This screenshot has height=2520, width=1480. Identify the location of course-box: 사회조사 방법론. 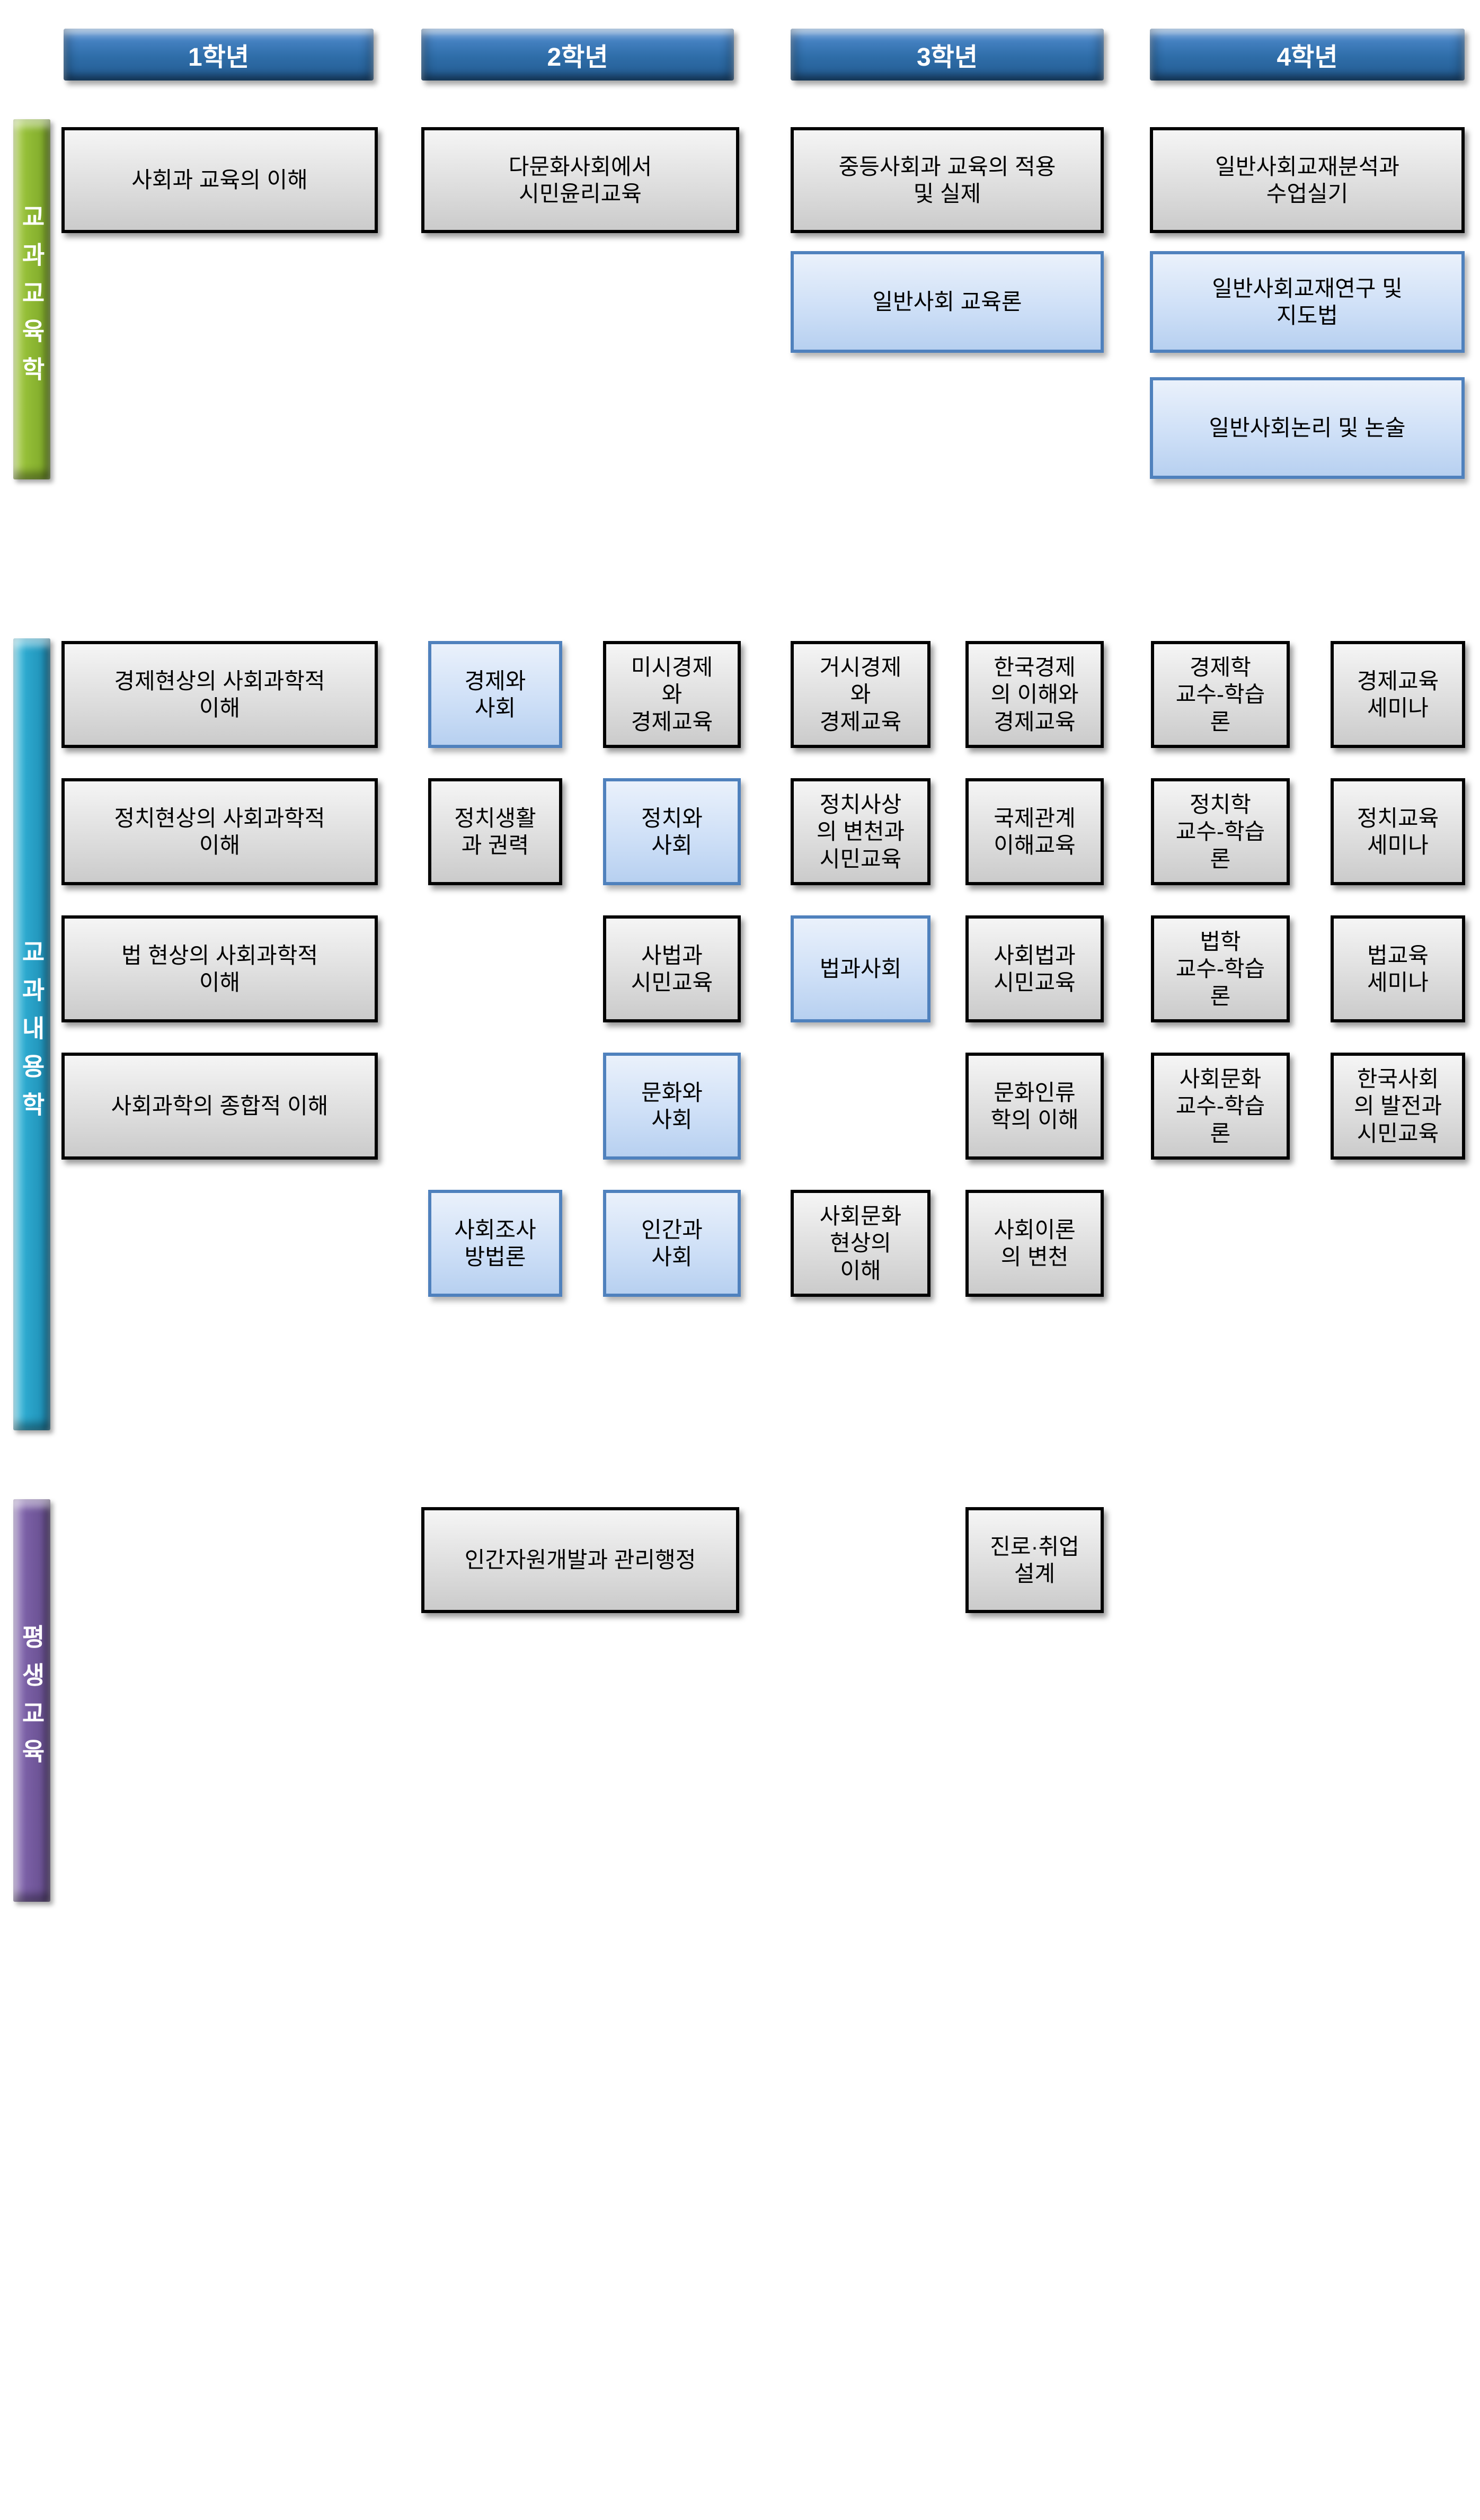
(495, 1243).